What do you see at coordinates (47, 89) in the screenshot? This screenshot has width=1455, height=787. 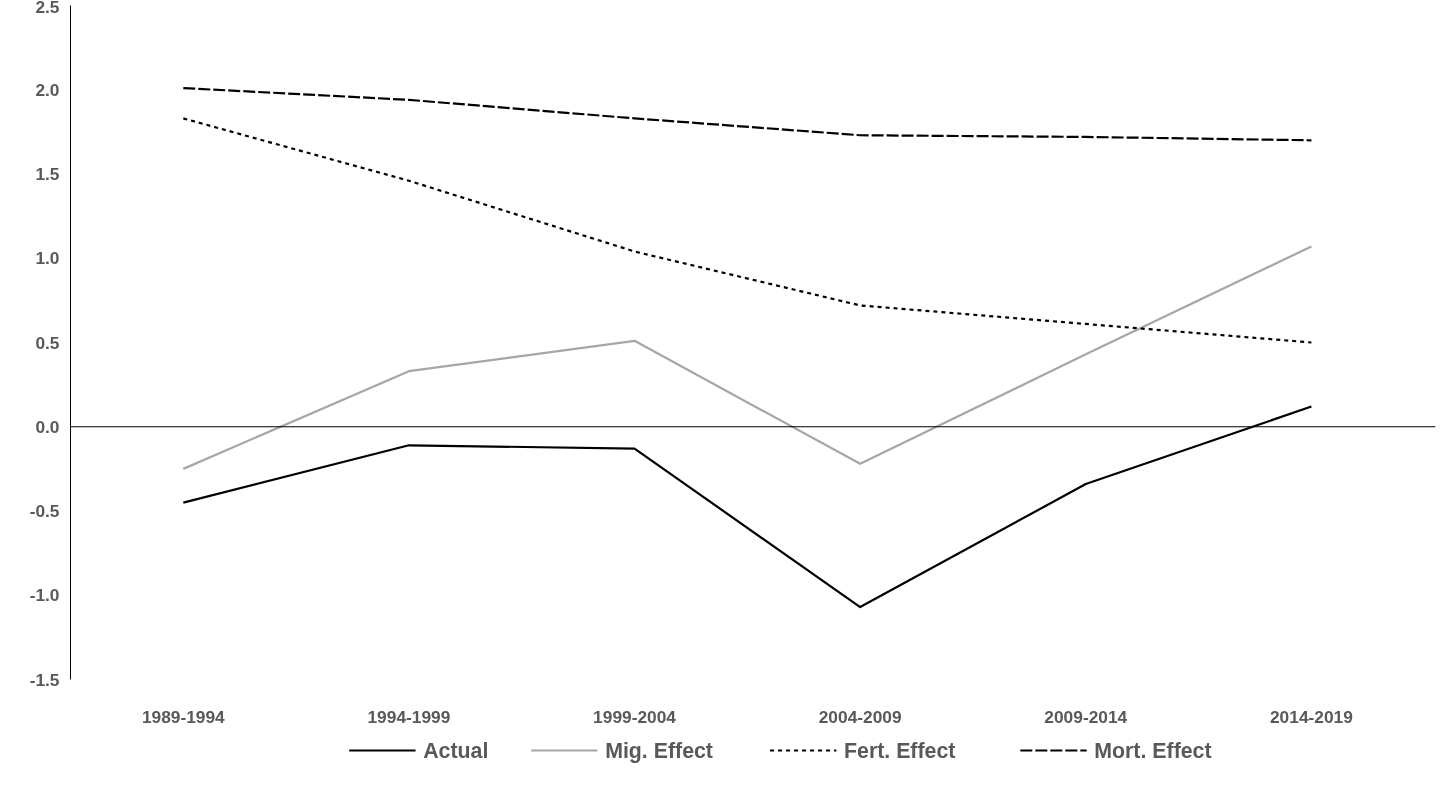 I see `y-tick-label: 2.0` at bounding box center [47, 89].